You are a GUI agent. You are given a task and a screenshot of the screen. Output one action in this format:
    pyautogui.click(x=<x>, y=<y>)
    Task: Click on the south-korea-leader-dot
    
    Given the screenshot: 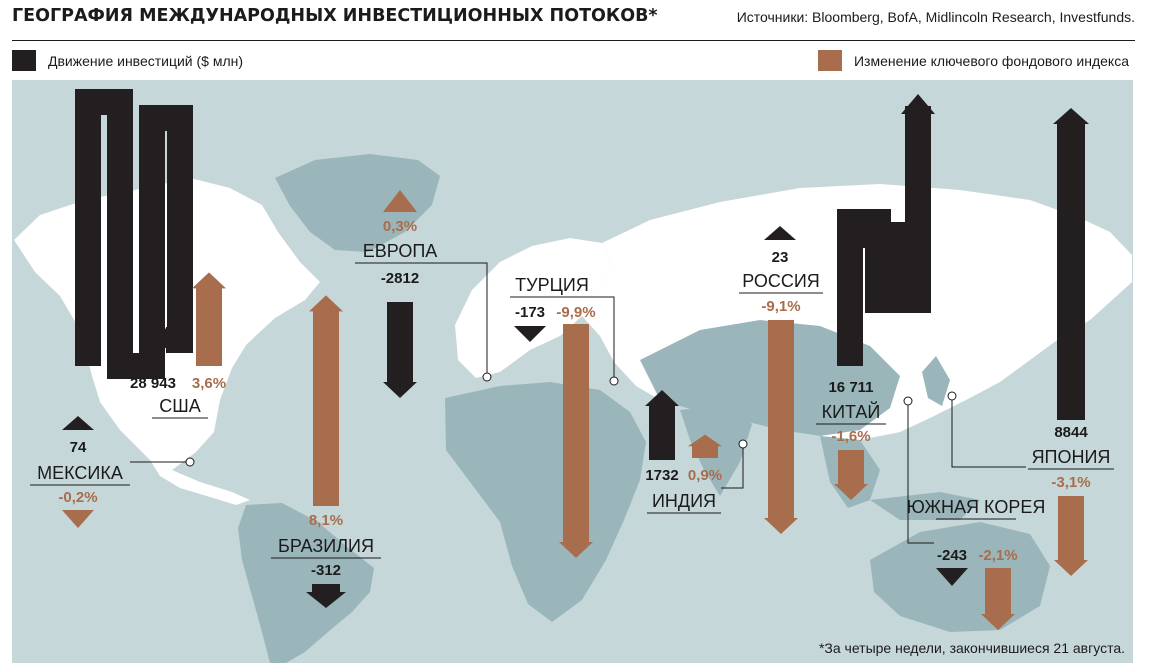 What is the action you would take?
    pyautogui.click(x=908, y=401)
    